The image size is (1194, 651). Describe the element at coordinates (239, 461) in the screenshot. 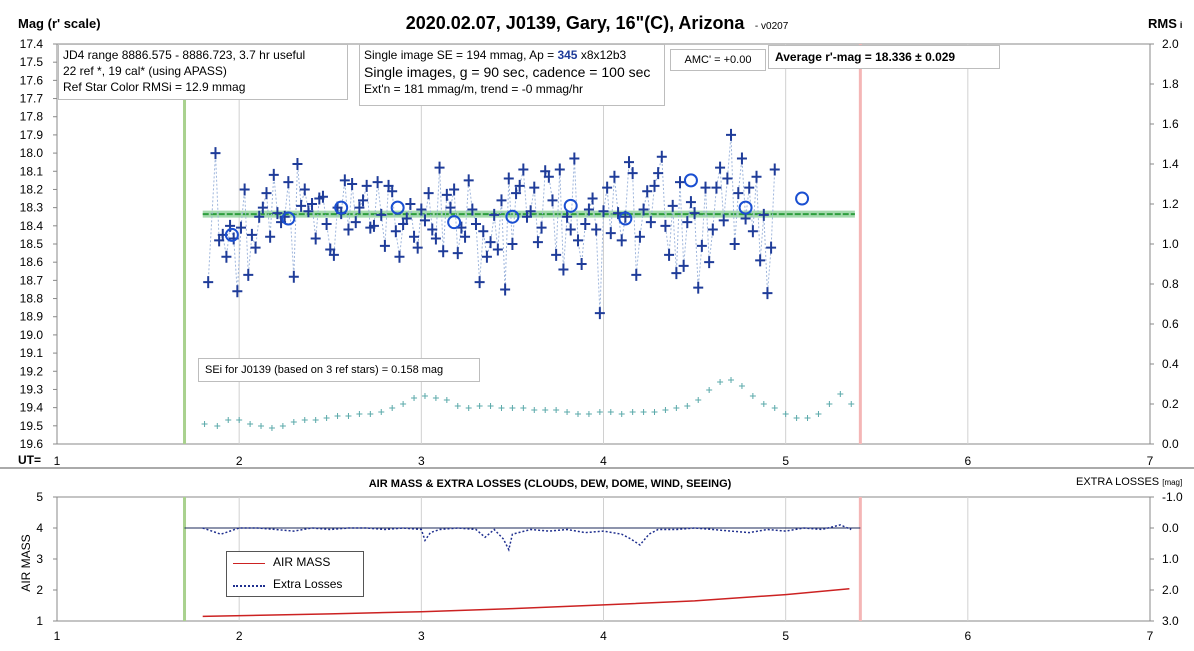

I see `upper-x-tick-label: 2` at that location.